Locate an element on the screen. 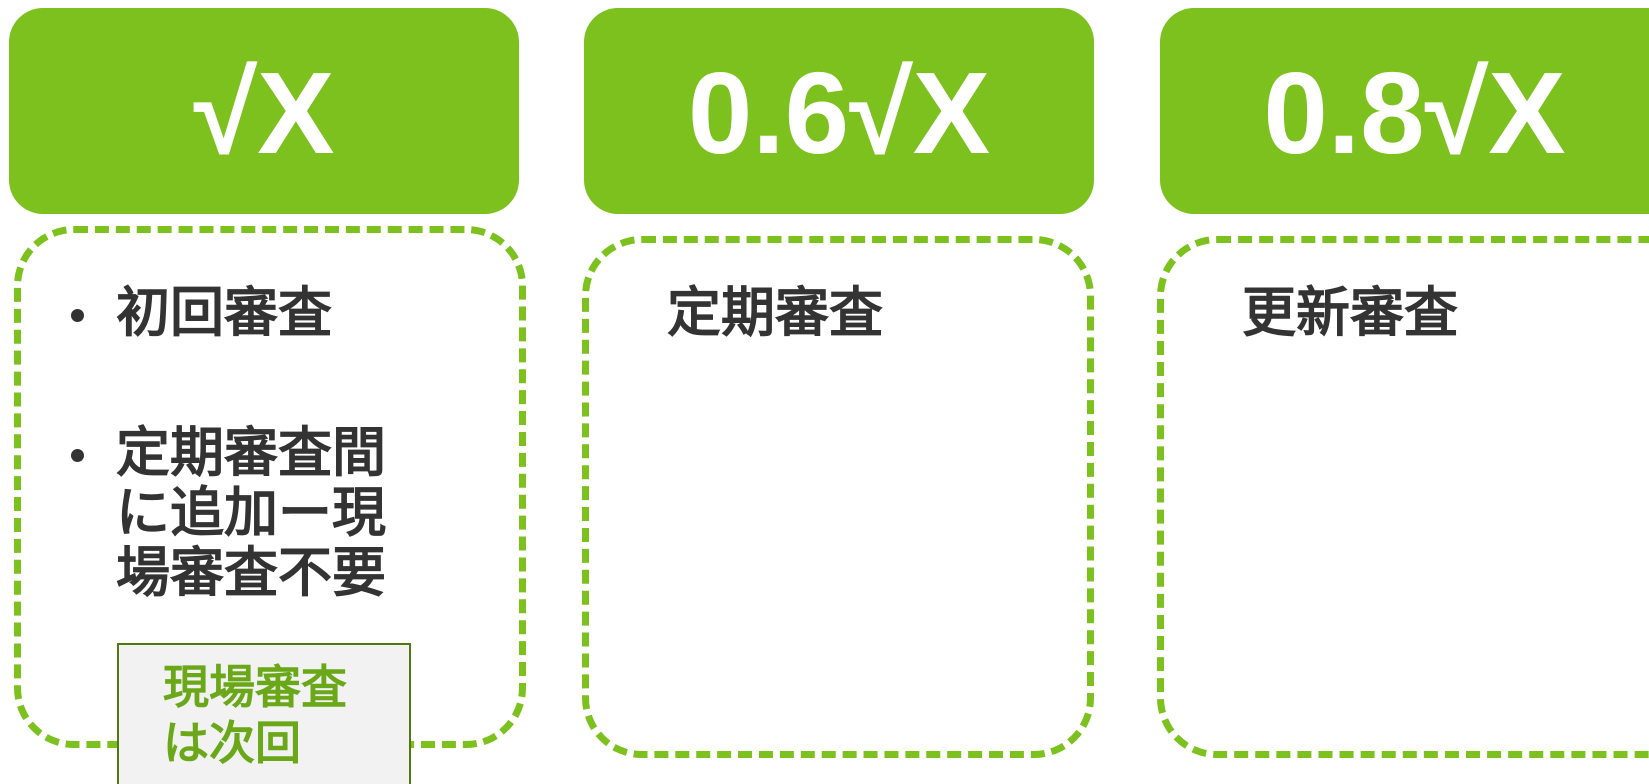 This screenshot has height=784, width=1649. panel-content-2: 定期審査 is located at coordinates (775, 313).